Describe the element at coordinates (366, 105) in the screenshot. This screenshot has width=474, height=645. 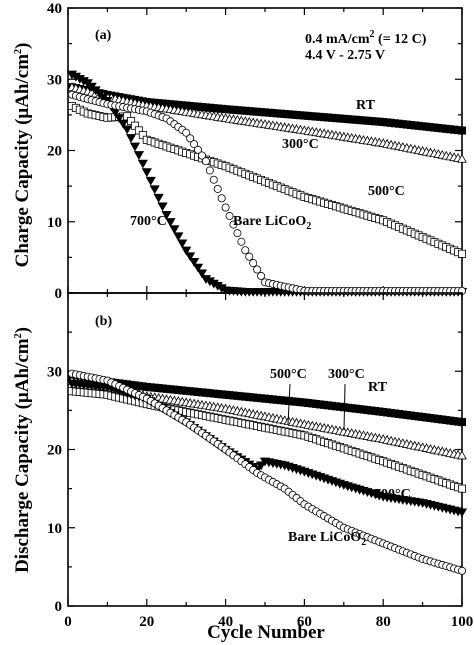
I see `label-a-rt: RT` at that location.